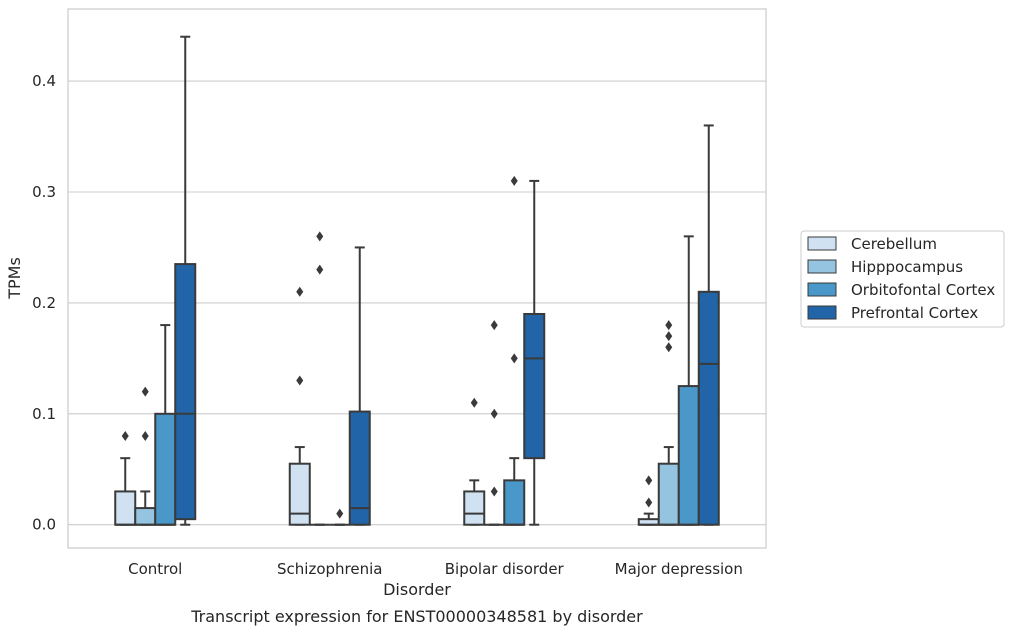 The image size is (1014, 634). I want to click on y-tick-label: 0.2, so click(44, 303).